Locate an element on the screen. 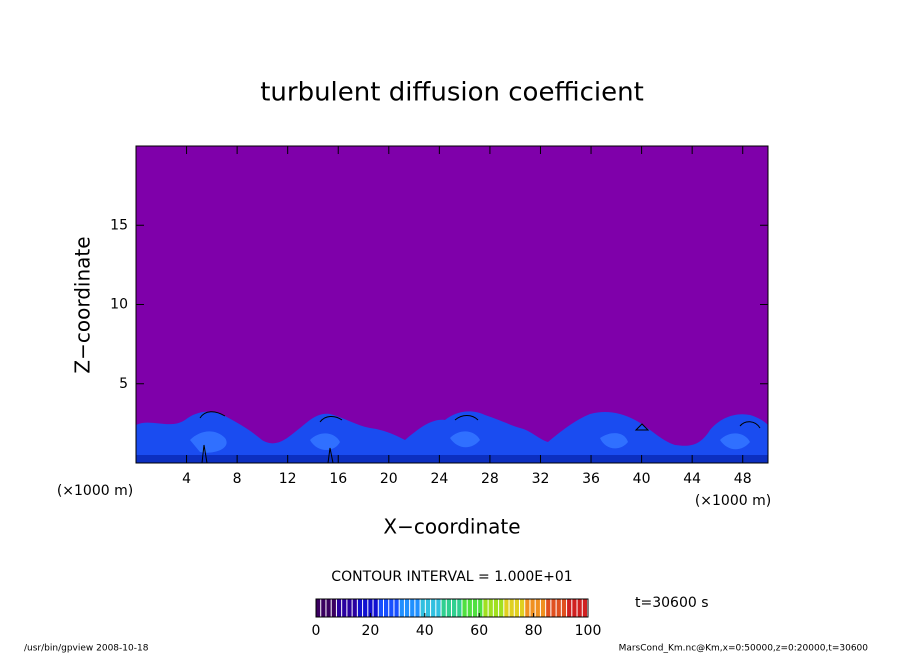  time-label: t=30600 s is located at coordinates (672, 603).